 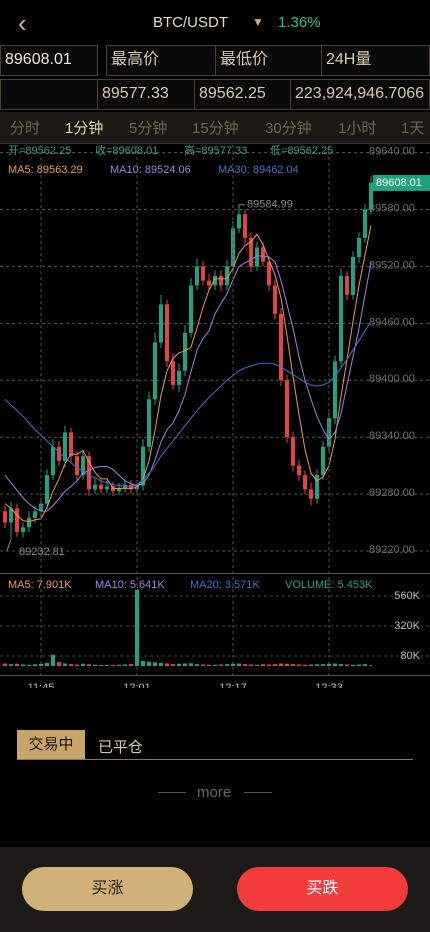 What do you see at coordinates (49, 94) in the screenshot?
I see `stat-cell` at bounding box center [49, 94].